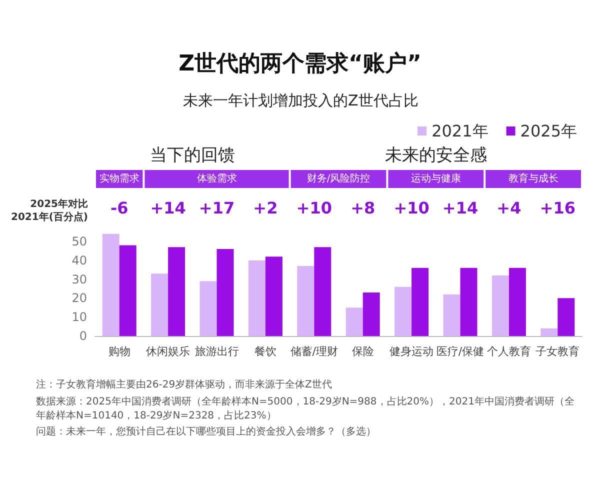 The width and height of the screenshot is (600, 480). What do you see at coordinates (119, 178) in the screenshot?
I see `text: 实物需求` at bounding box center [119, 178].